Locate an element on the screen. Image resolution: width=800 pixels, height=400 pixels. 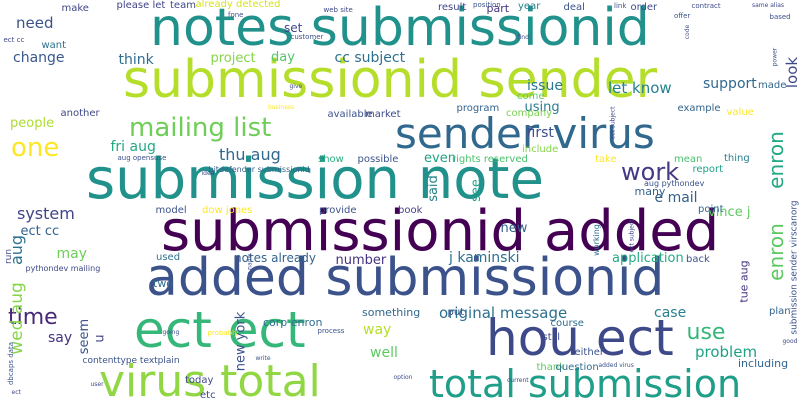
cloud-word: day is located at coordinates (283, 57).